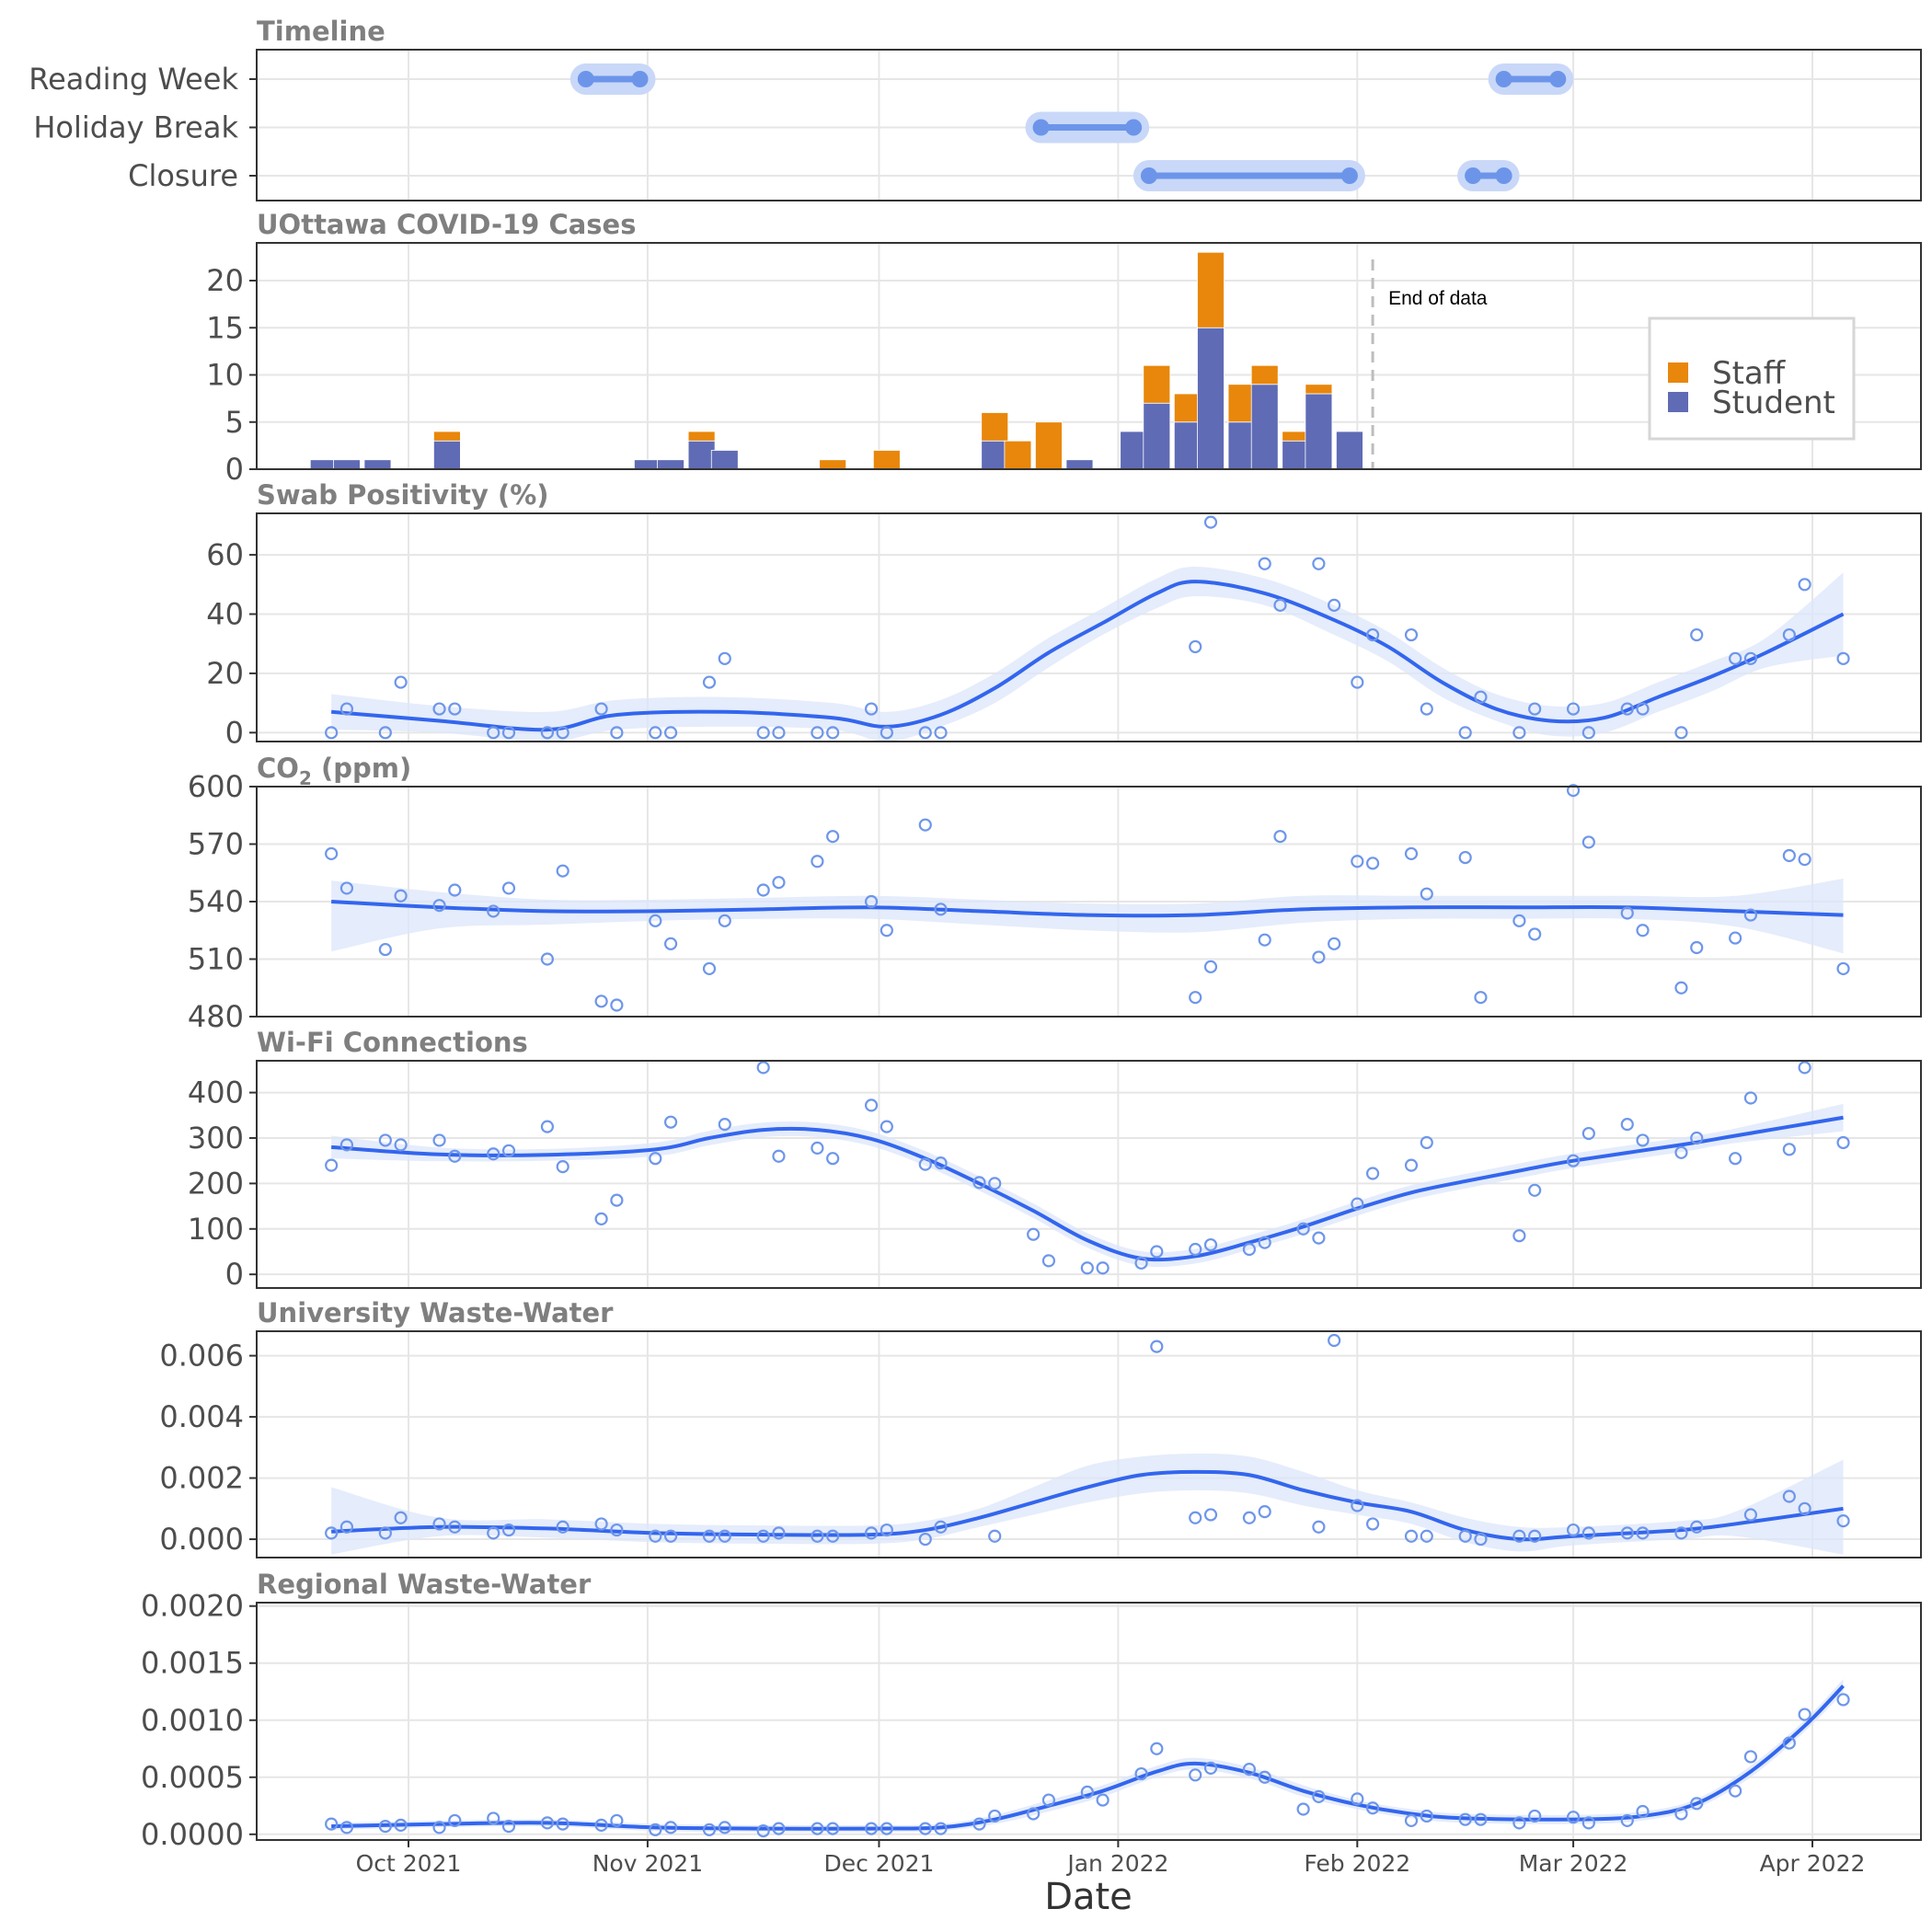 This screenshot has width=1932, height=1932. Describe the element at coordinates (1357, 1863) in the screenshot. I see `x-tick-label: Feb 2022` at that location.